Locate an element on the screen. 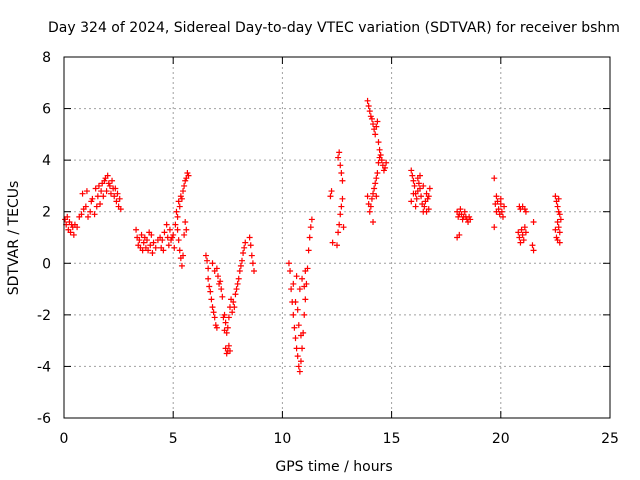 The width and height of the screenshot is (640, 480). y-tick-label: 0 is located at coordinates (46, 264).